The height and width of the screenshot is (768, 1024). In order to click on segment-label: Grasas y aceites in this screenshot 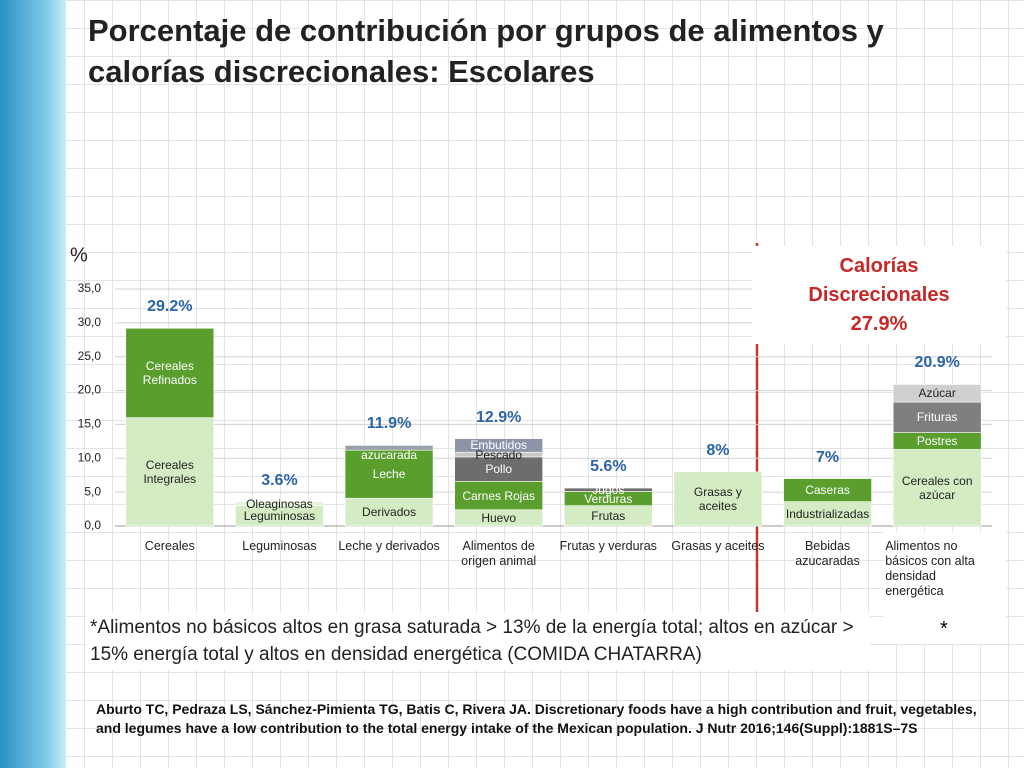, I will do `click(717, 498)`.